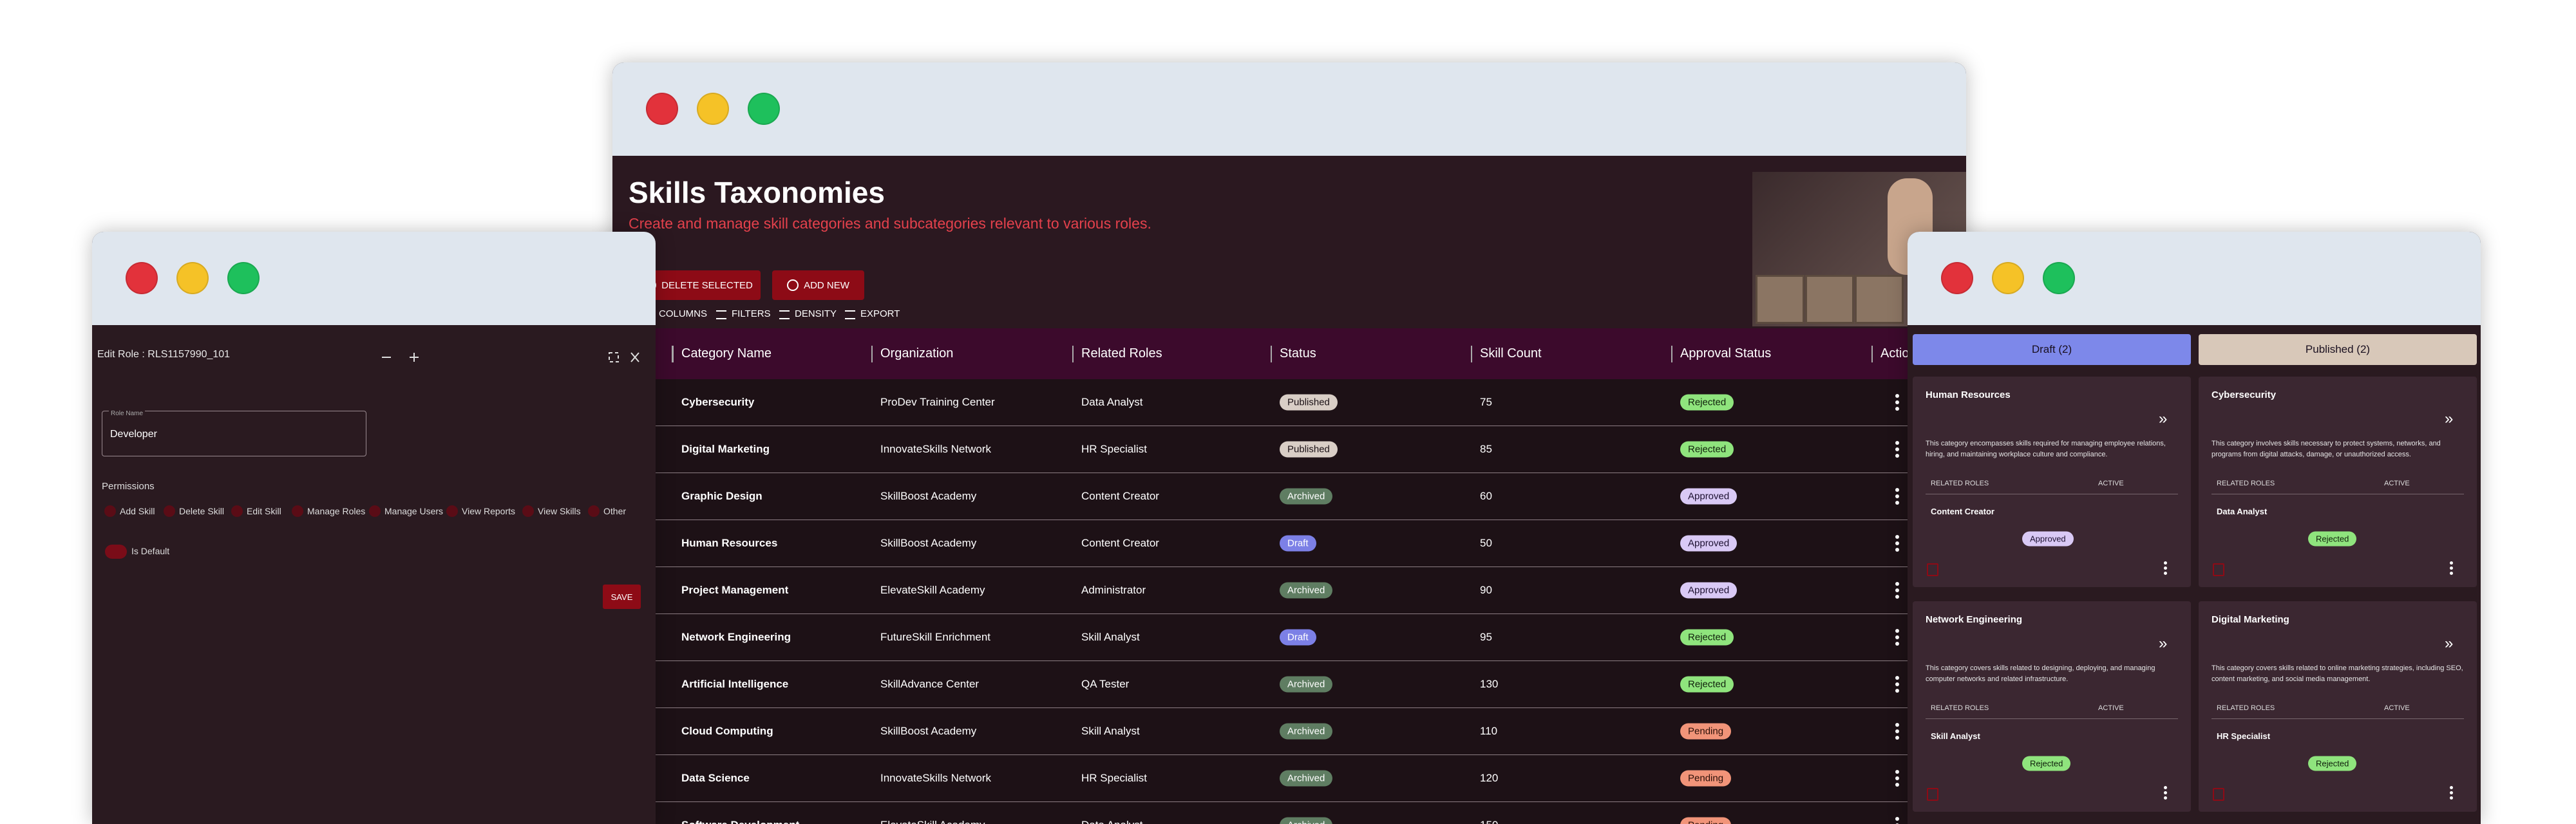 Image resolution: width=2576 pixels, height=824 pixels. What do you see at coordinates (1511, 353) in the screenshot?
I see `column-header: Skill Count` at bounding box center [1511, 353].